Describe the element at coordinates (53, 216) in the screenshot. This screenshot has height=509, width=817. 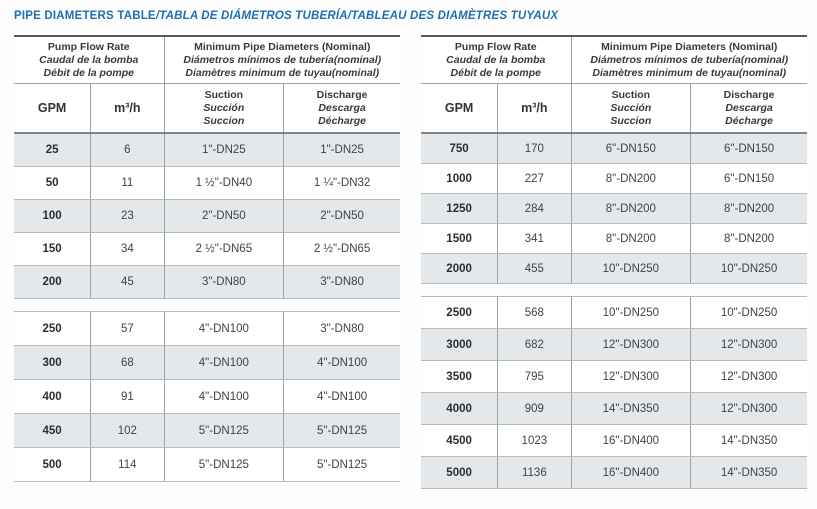
I see `cell-gpm: 100` at that location.